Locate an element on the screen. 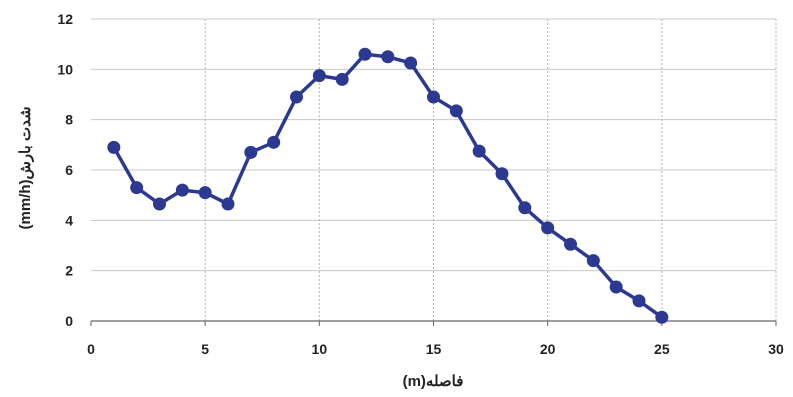  x-tick-label: 20 is located at coordinates (548, 349).